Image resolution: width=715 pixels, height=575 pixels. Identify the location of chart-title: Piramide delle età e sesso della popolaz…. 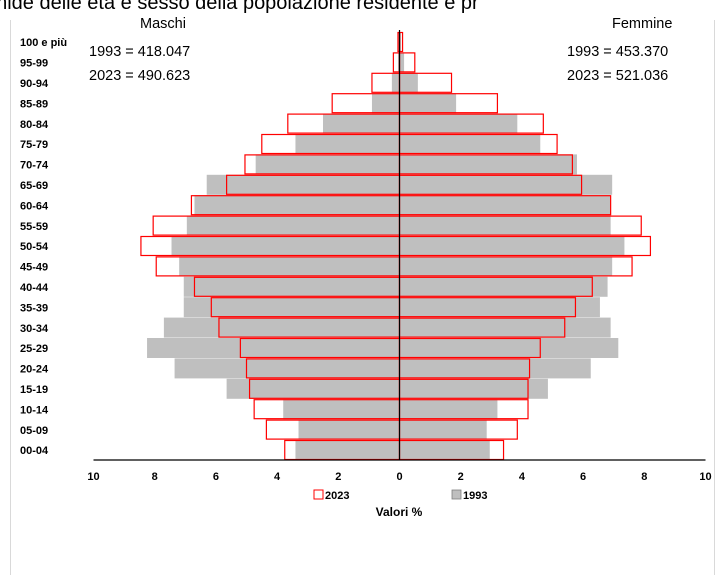
(239, 7).